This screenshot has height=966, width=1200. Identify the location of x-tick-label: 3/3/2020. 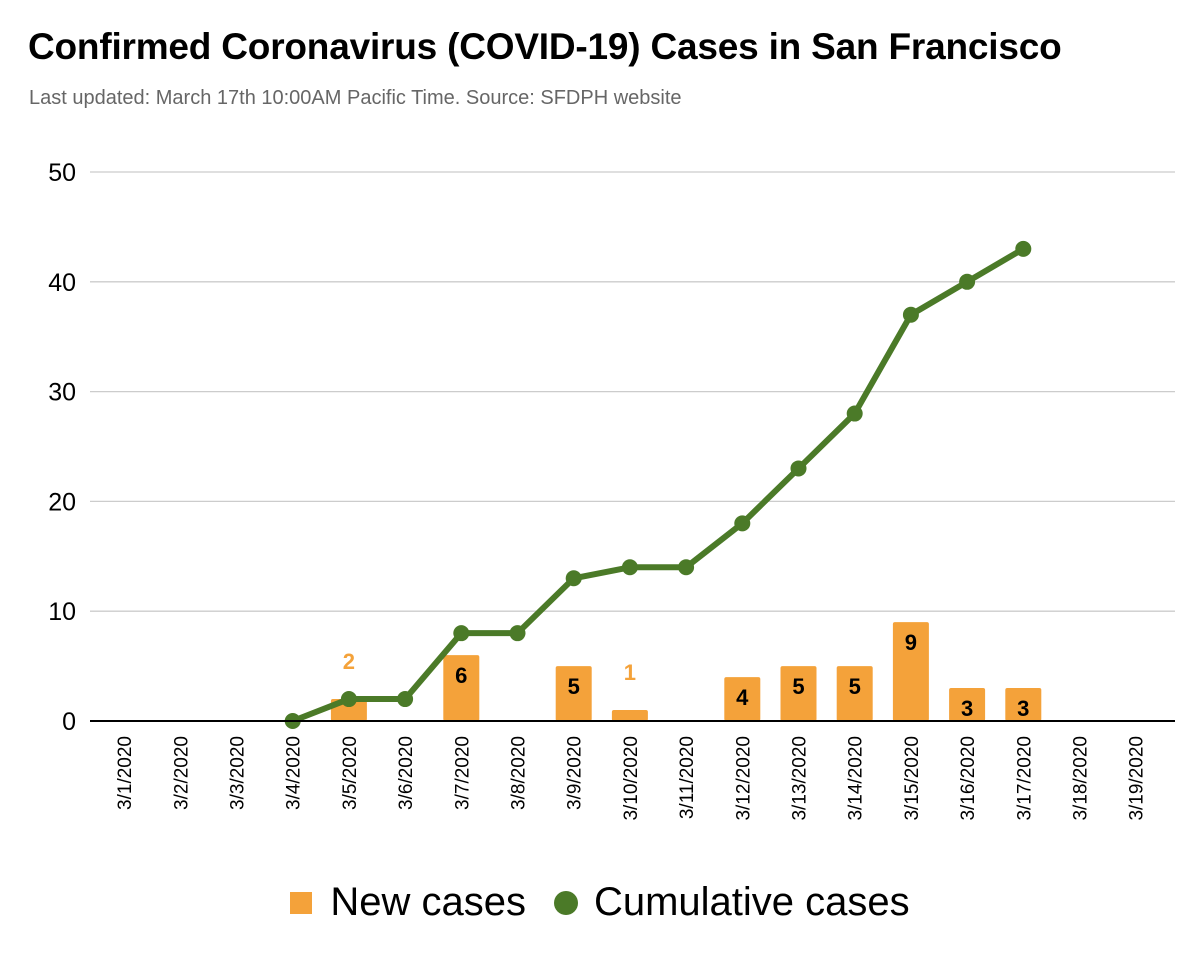
(238, 773).